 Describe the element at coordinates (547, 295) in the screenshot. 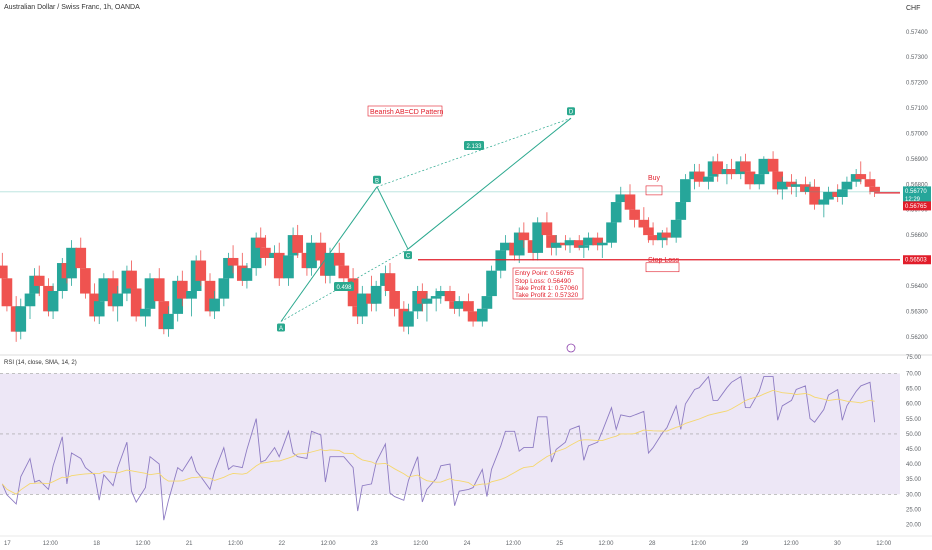

I see `trade-info-tp2: Take Profit 2: 0.57320` at that location.